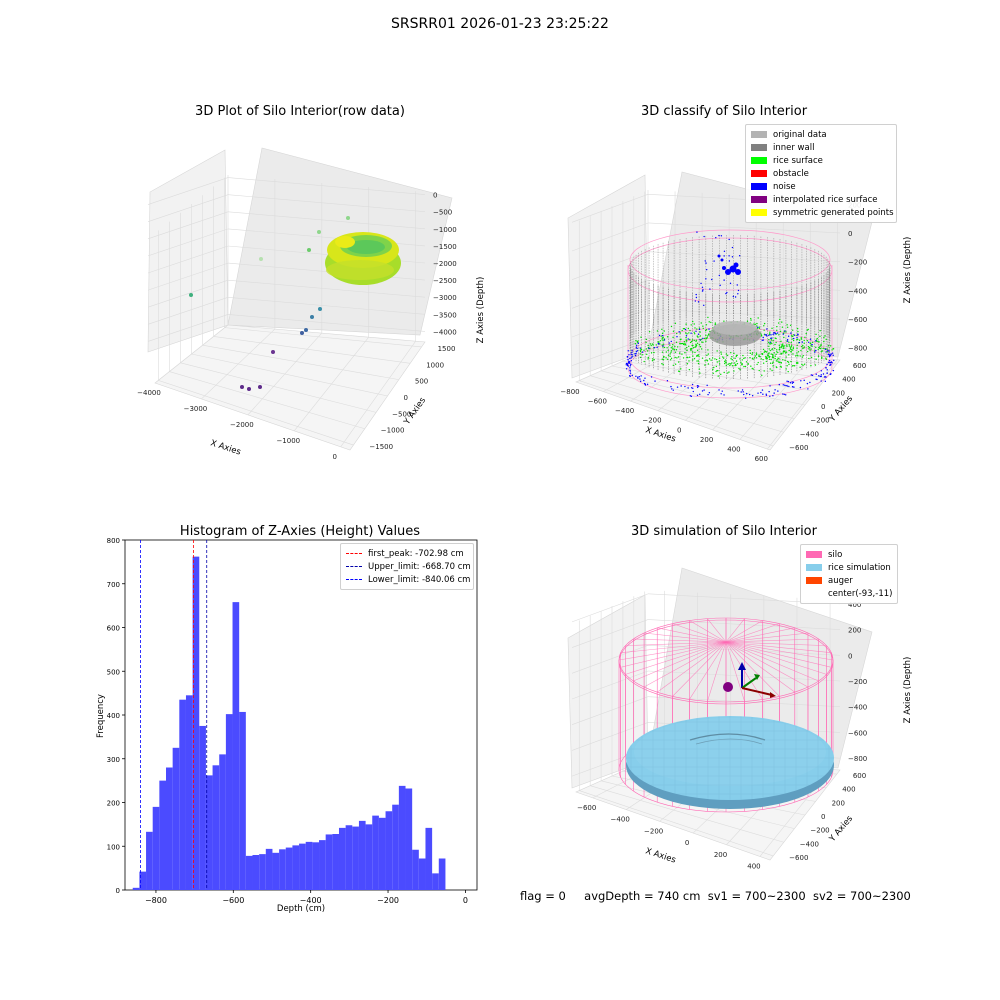 The image size is (1000, 1000). What do you see at coordinates (848, 790) in the screenshot?
I see `simulation-y-tick: 400` at bounding box center [848, 790].